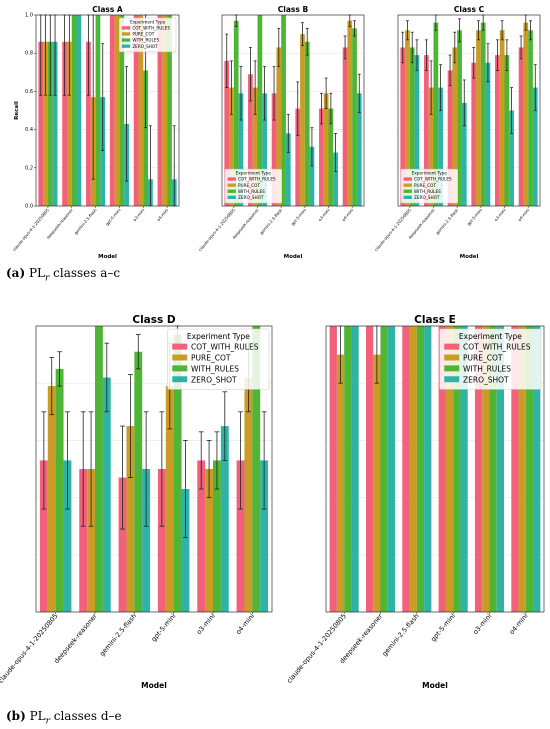 The image size is (550, 729). I want to click on y-axis-label: Recall, so click(17, 110).